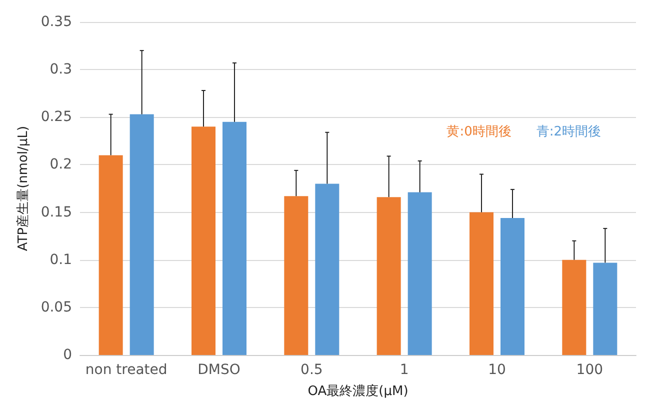  Describe the element at coordinates (497, 370) in the screenshot. I see `x-tick-label: 10` at that location.